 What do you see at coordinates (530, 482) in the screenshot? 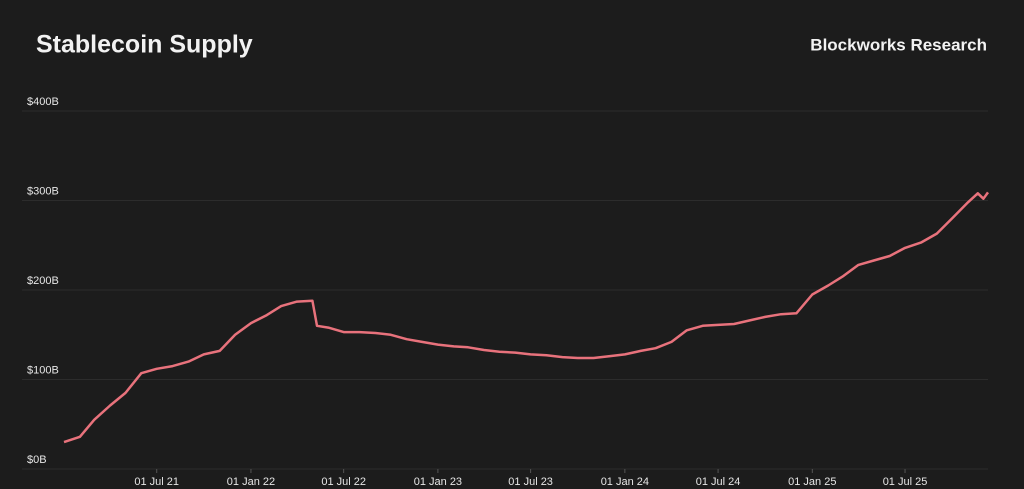
I see `x-tick-label: 01 Jul 23` at bounding box center [530, 482].